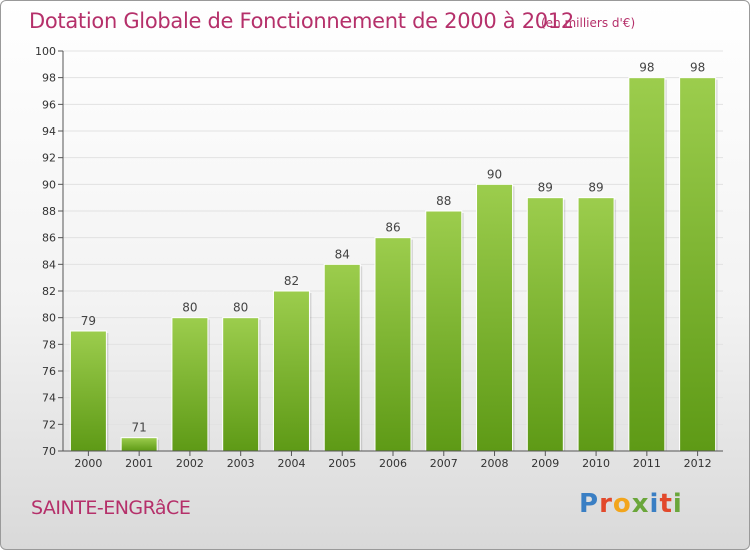 The image size is (750, 550). What do you see at coordinates (545, 324) in the screenshot?
I see `bar-2009` at bounding box center [545, 324].